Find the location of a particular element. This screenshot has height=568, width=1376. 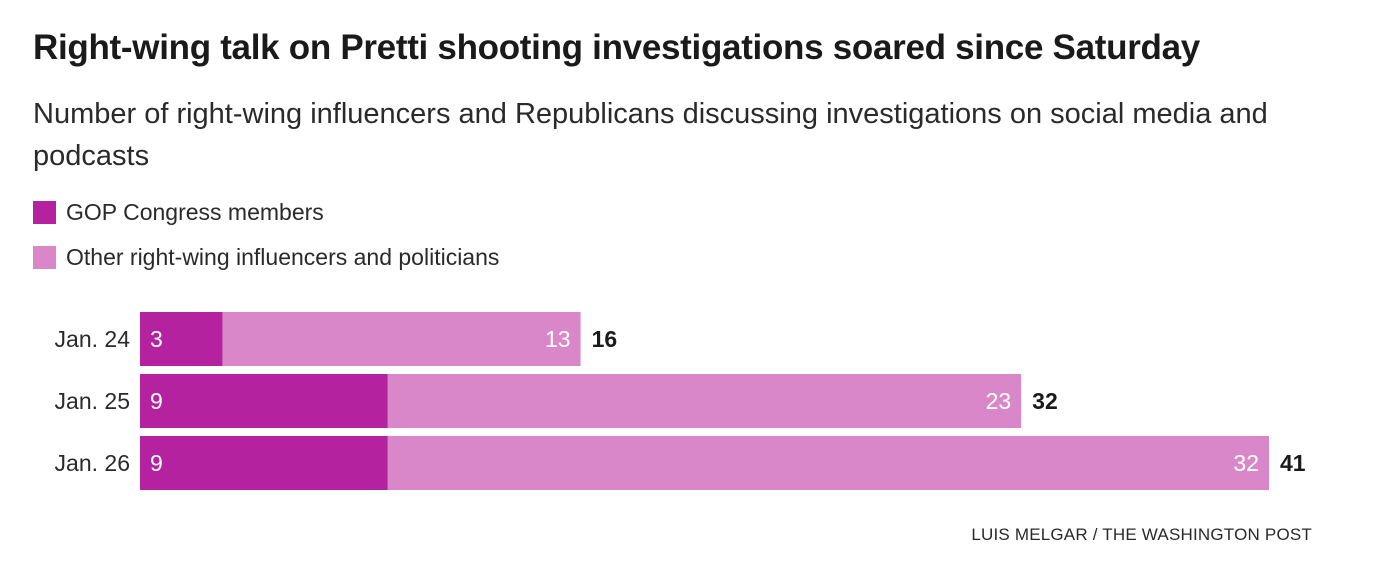

bar-value-label-gop: 3 is located at coordinates (156, 339).